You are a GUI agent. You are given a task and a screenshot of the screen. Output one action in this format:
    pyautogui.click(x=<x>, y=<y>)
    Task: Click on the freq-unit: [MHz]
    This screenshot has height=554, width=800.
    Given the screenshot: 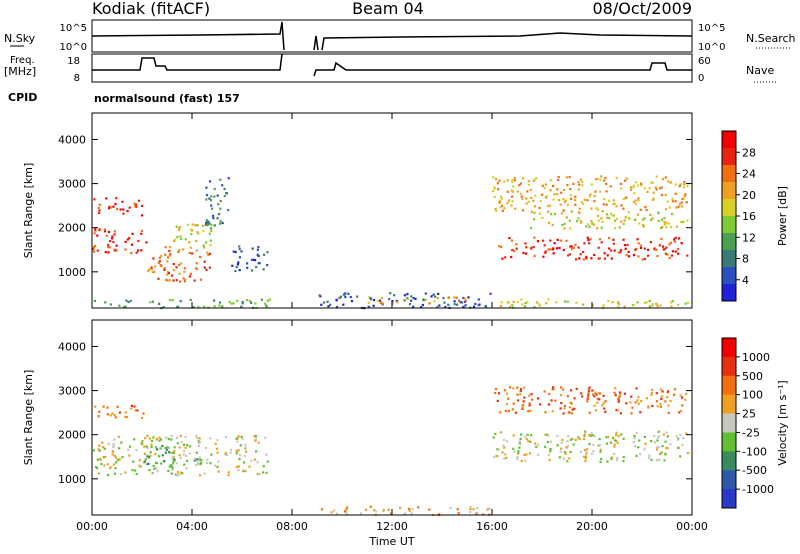 What is the action you would take?
    pyautogui.click(x=20, y=71)
    